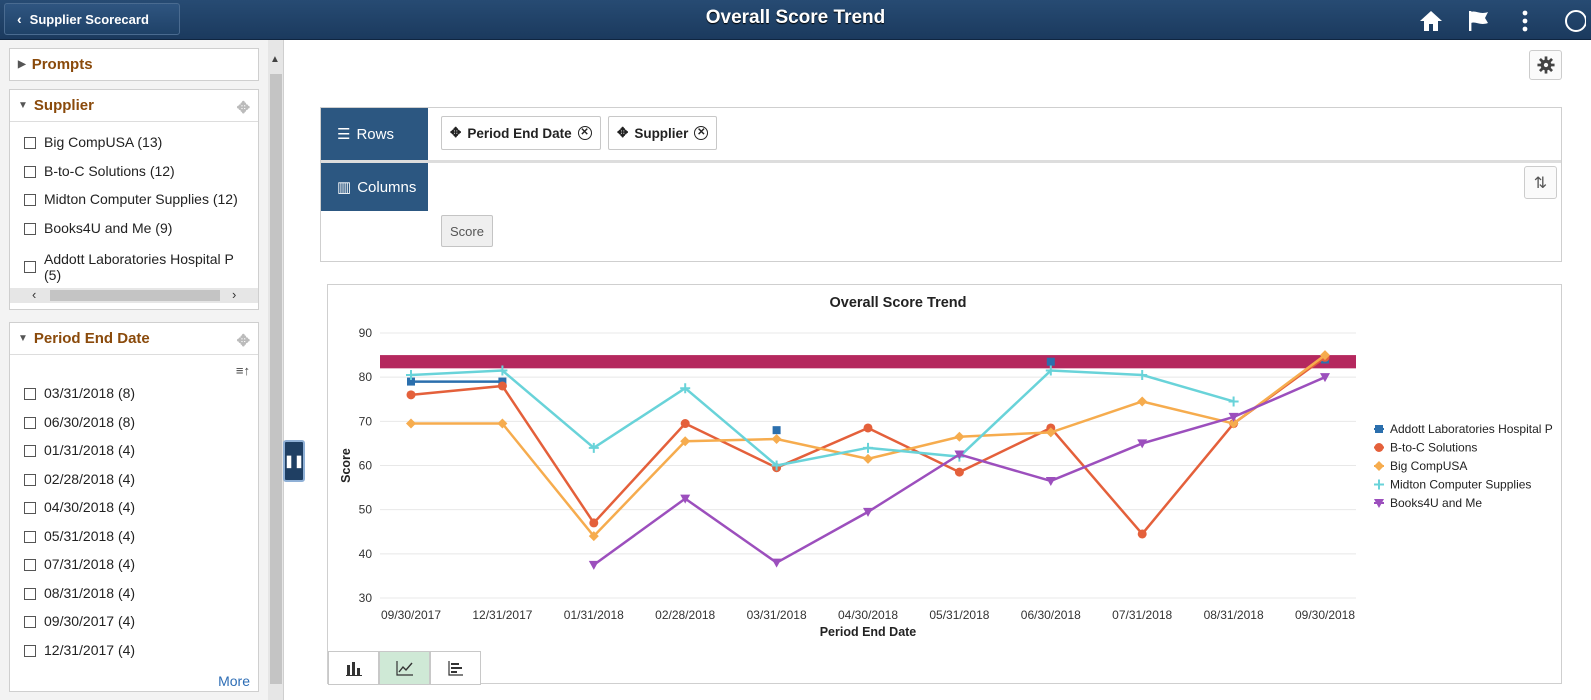 The height and width of the screenshot is (700, 1591). I want to click on more-link: More, so click(234, 681).